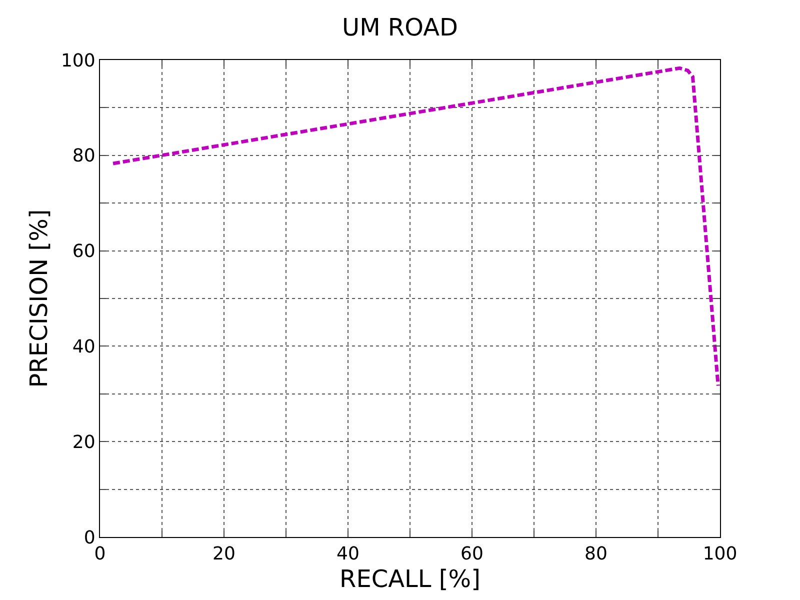 Image resolution: width=800 pixels, height=600 pixels. Describe the element at coordinates (84, 251) in the screenshot. I see `y-tick-label: 60` at that location.